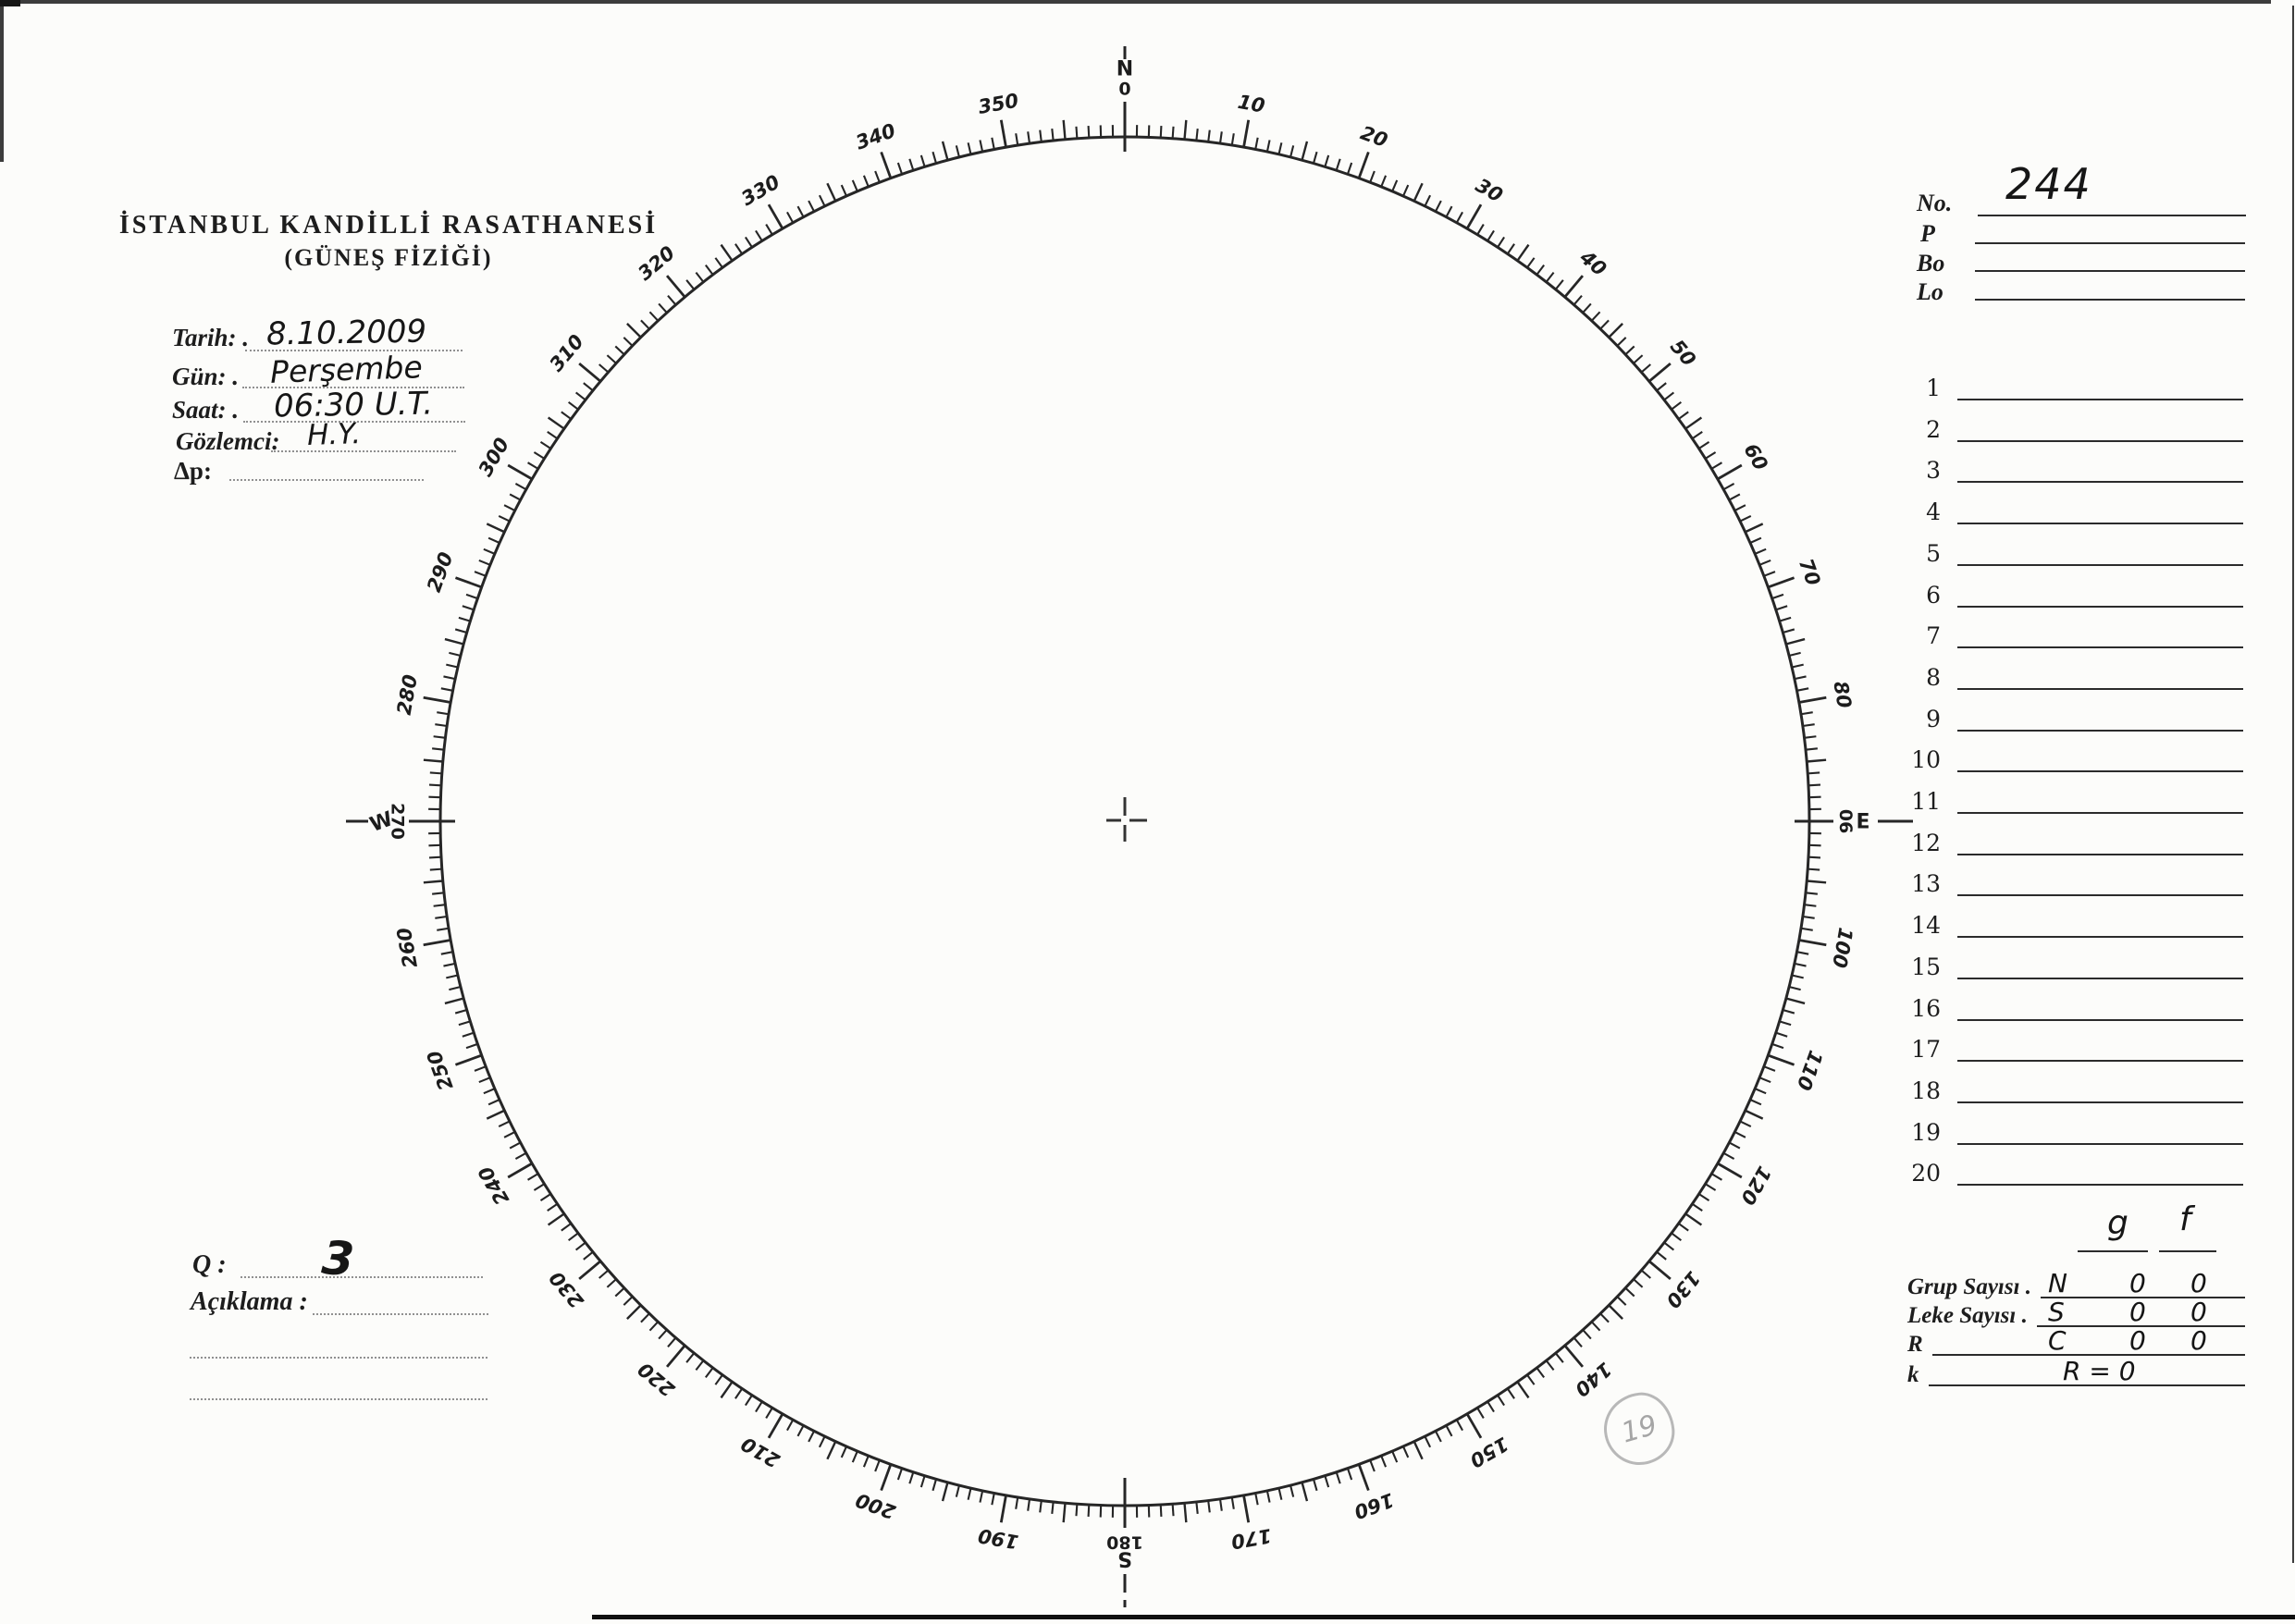 This screenshot has height=1624, width=2295. I want to click on degree-label: 30, so click(1489, 190).